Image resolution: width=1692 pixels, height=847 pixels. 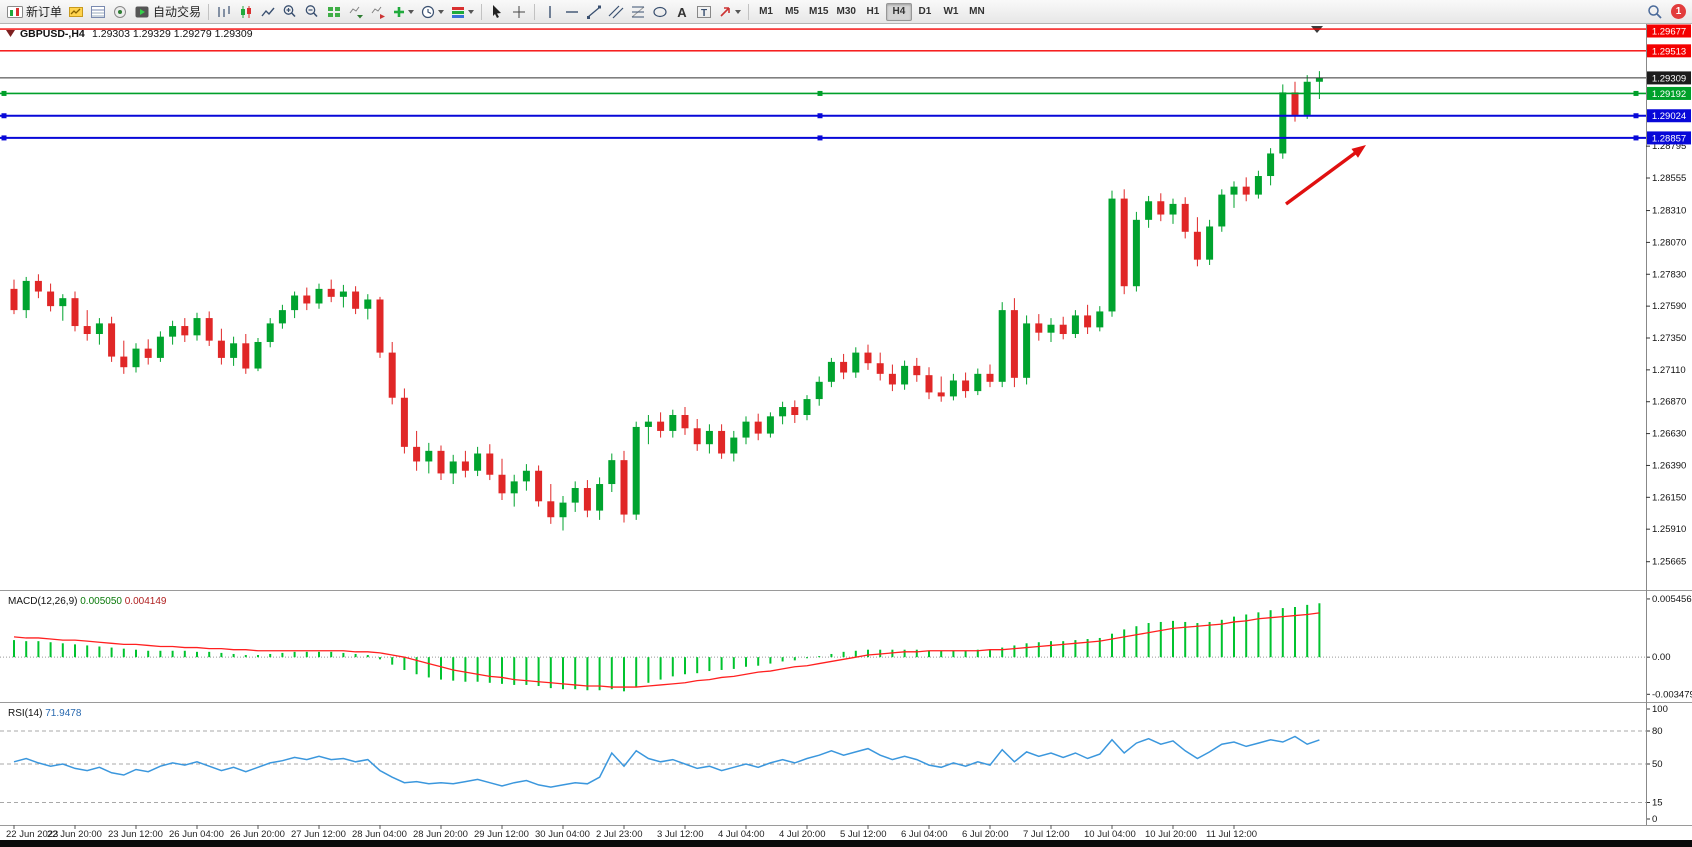 What do you see at coordinates (977, 12) in the screenshot?
I see `timeframe-mn-button: MN` at bounding box center [977, 12].